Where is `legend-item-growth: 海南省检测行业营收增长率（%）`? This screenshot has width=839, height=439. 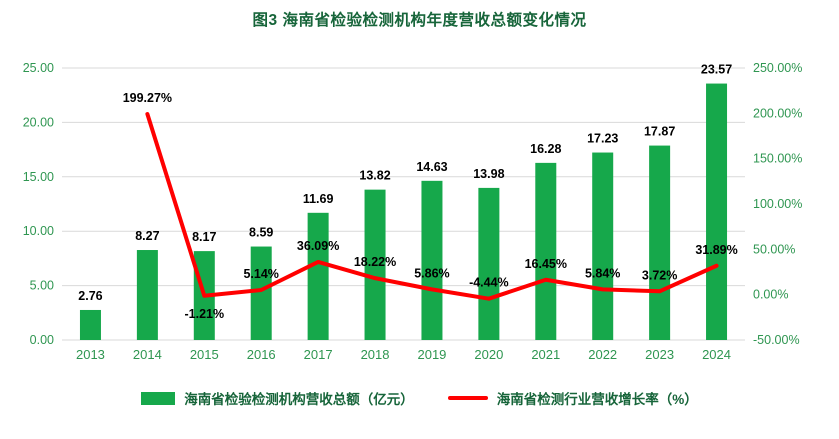 legend-item-growth: 海南省检测行业营收增长率（%） is located at coordinates (572, 398).